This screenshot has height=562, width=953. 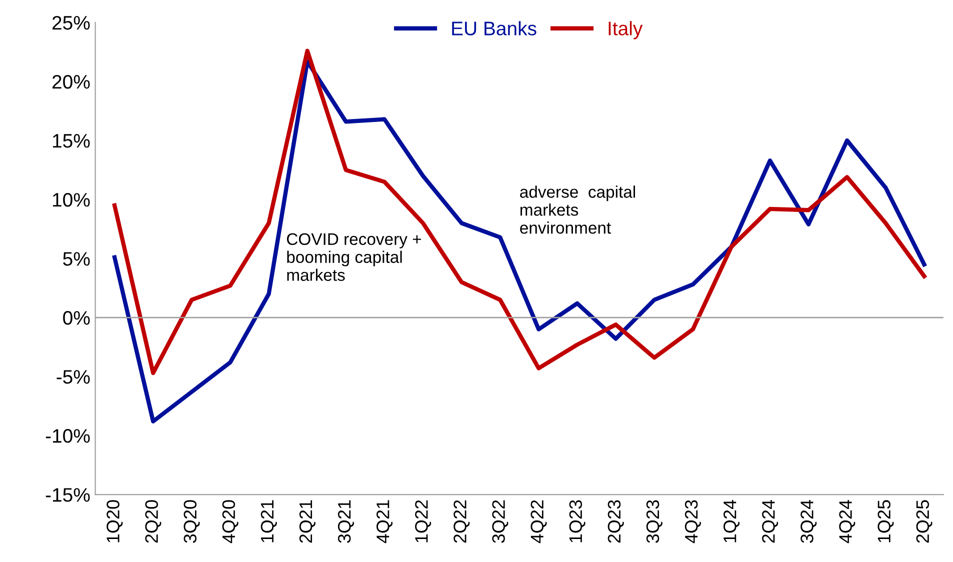 I want to click on x-tick-label: 3Q23, so click(x=654, y=521).